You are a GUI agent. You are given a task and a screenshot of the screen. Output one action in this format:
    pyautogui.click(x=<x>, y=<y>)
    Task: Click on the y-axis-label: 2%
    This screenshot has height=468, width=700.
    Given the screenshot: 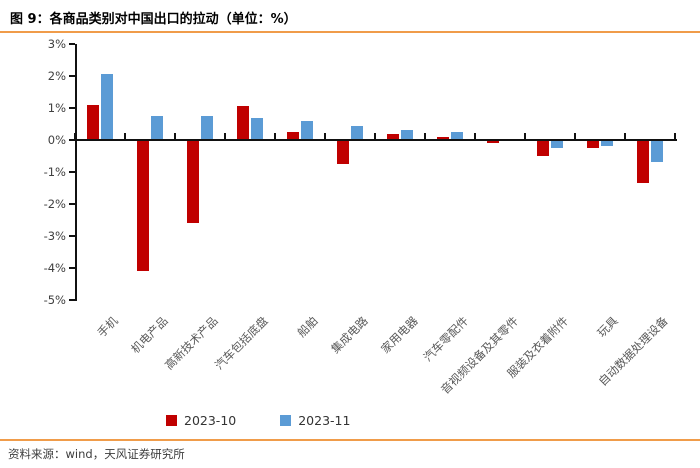 What is the action you would take?
    pyautogui.click(x=56, y=76)
    